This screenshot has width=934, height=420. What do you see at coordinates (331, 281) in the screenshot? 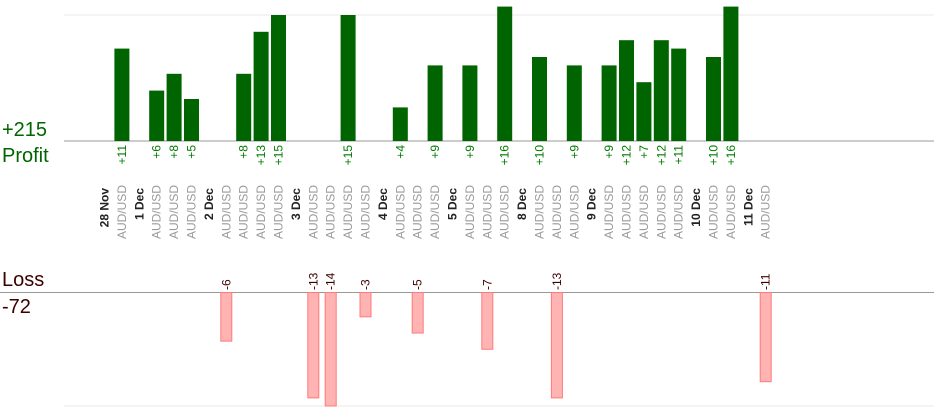
I see `loss-value-label: -14` at bounding box center [331, 281].